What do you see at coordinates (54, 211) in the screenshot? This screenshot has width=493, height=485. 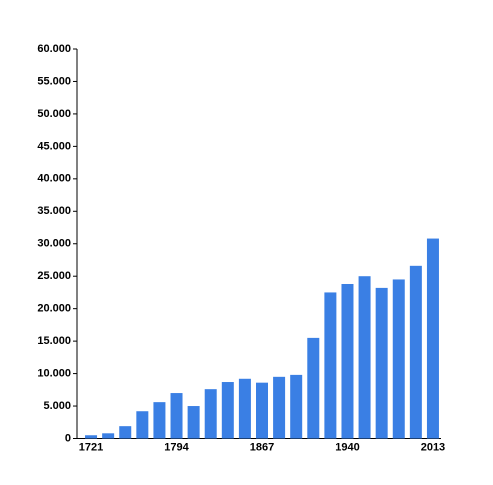 I see `y-tick-label: 35.000` at bounding box center [54, 211].